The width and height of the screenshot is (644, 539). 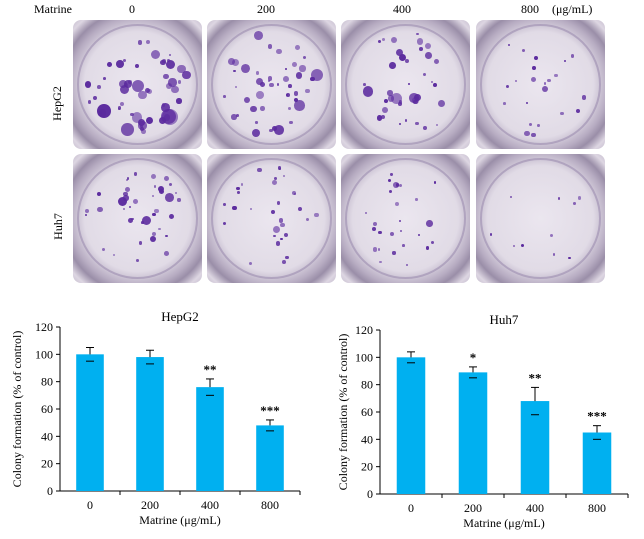 What do you see at coordinates (56, 103) in the screenshot?
I see `row-label-hepg2: HepG2` at bounding box center [56, 103].